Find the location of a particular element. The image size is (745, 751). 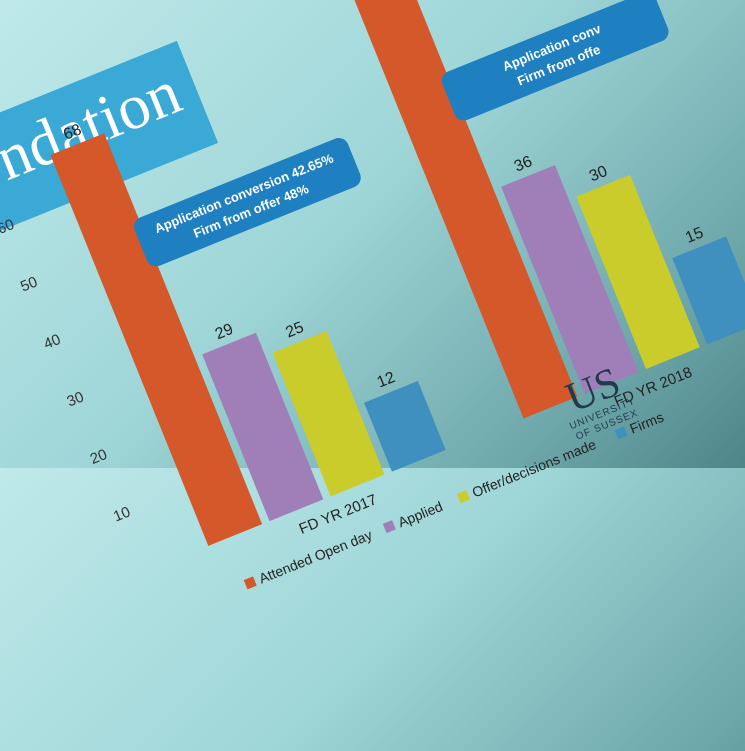

data-label: 30 is located at coordinates (598, 174).